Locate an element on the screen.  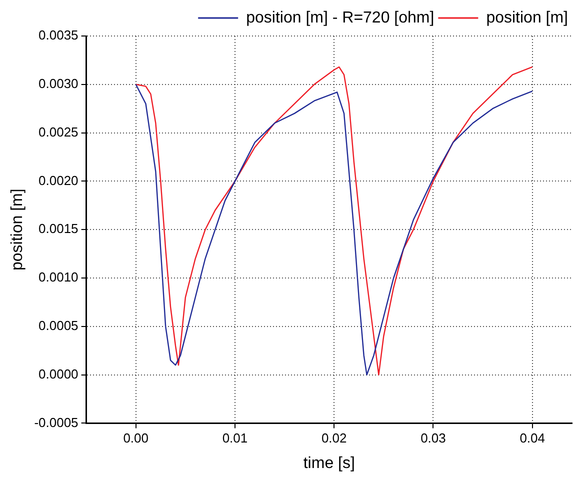
y-tick-label: 0.0005 is located at coordinates (58, 325).